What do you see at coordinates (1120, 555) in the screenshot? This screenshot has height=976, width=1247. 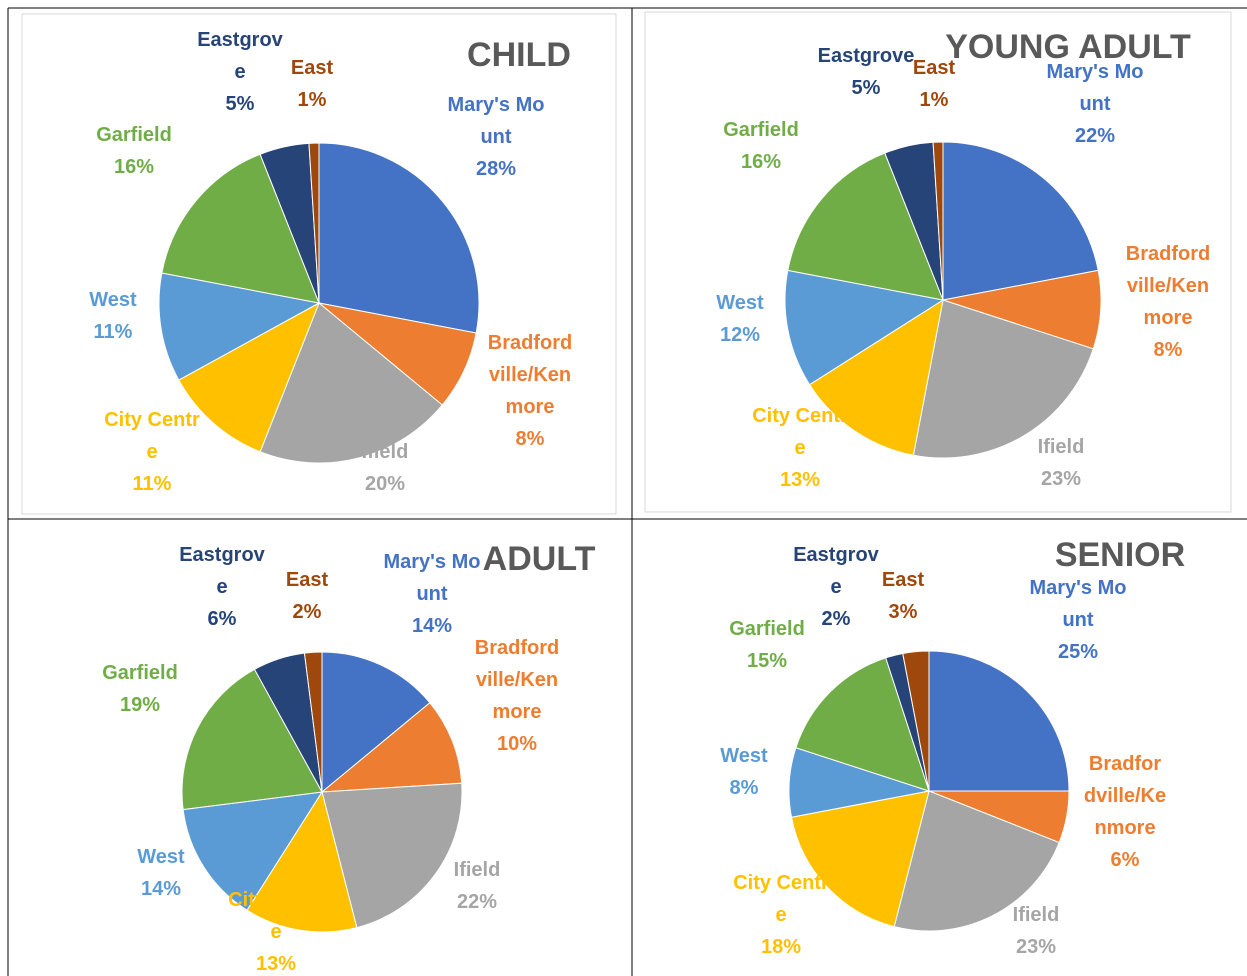 I see `chart-title: SENIOR` at bounding box center [1120, 555].